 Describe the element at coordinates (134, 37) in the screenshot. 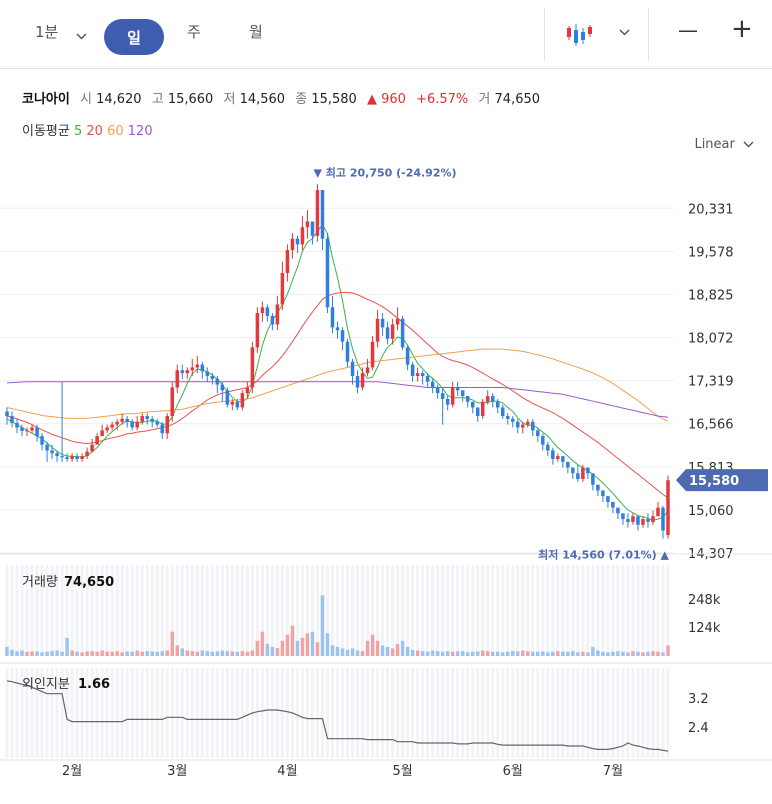

I see `tab-day: 일` at that location.